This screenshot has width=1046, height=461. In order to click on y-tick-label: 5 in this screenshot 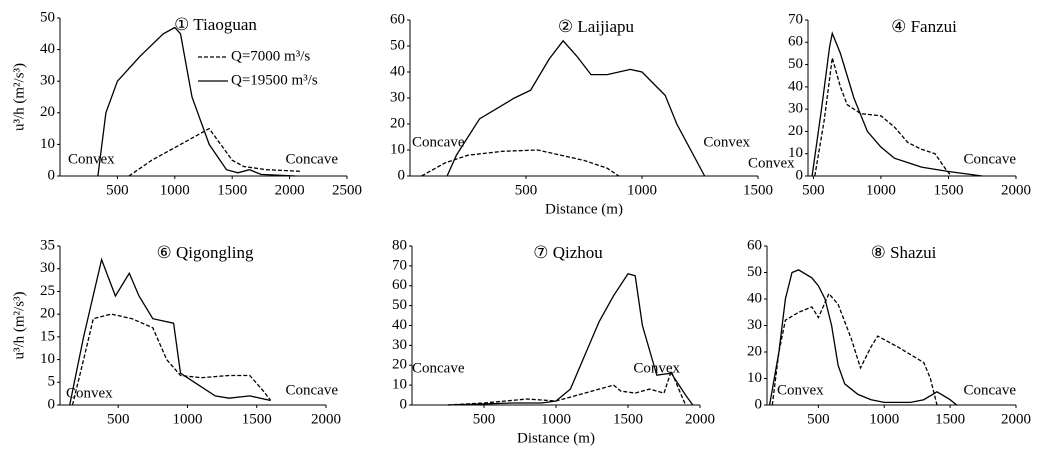, I will do `click(52, 382)`.